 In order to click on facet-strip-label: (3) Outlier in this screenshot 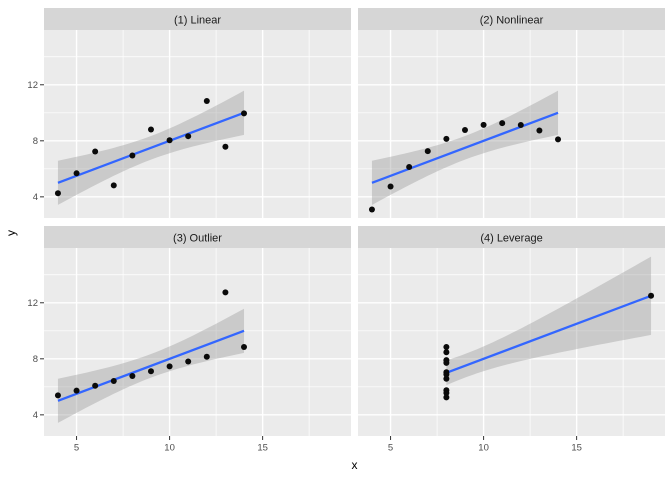, I will do `click(197, 239)`.